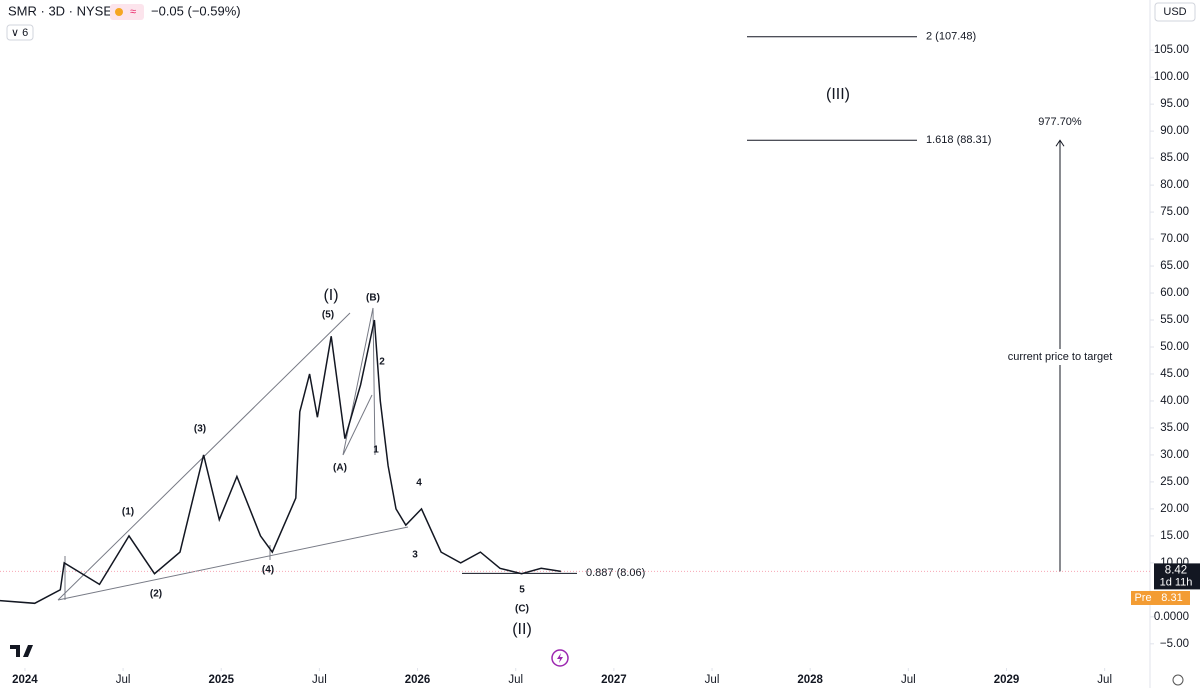 This screenshot has width=1200, height=688. What do you see at coordinates (1174, 428) in the screenshot?
I see `y-tick-label: 35.00` at bounding box center [1174, 428].